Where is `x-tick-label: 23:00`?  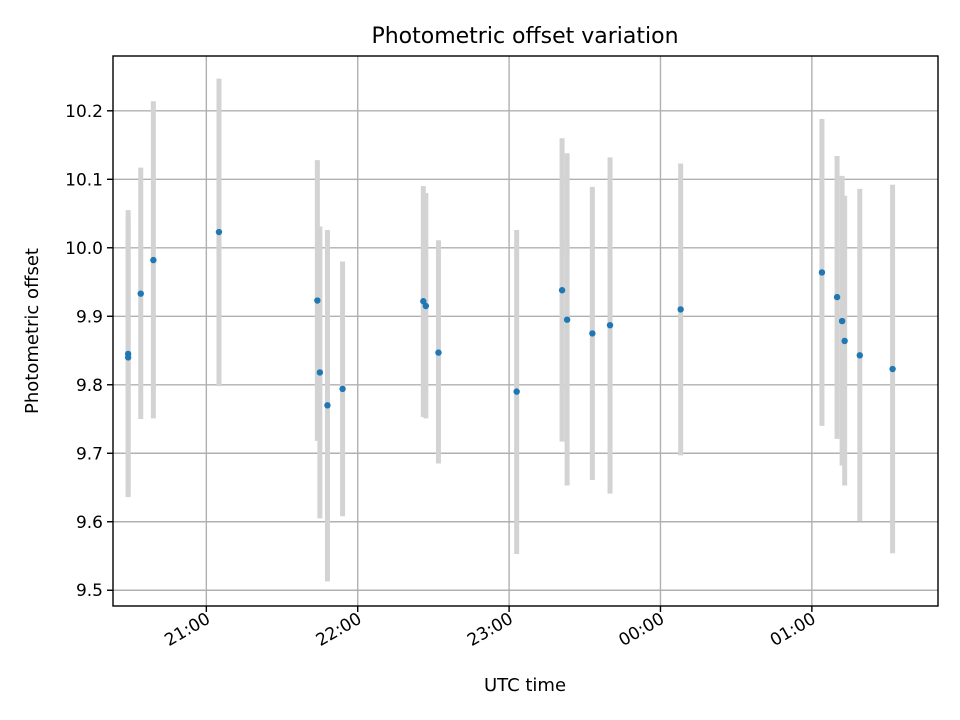
x-tick-label: 23:00 is located at coordinates (490, 630).